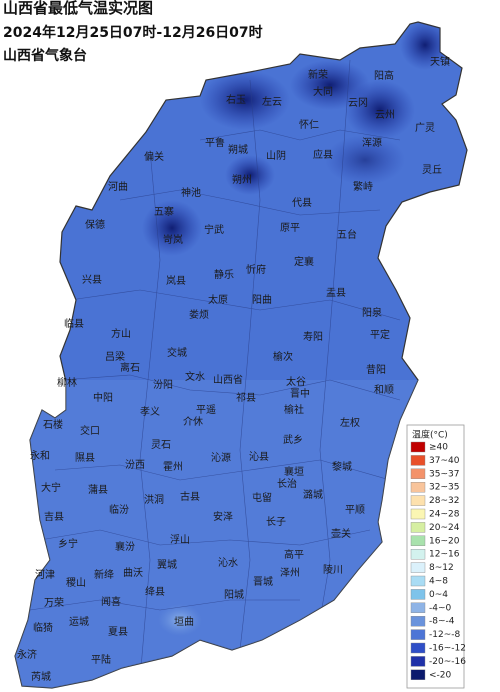 Image resolution: width=500 pixels, height=692 pixels. What do you see at coordinates (444, 555) in the screenshot?
I see `legend-label: 12~16` at bounding box center [444, 555].